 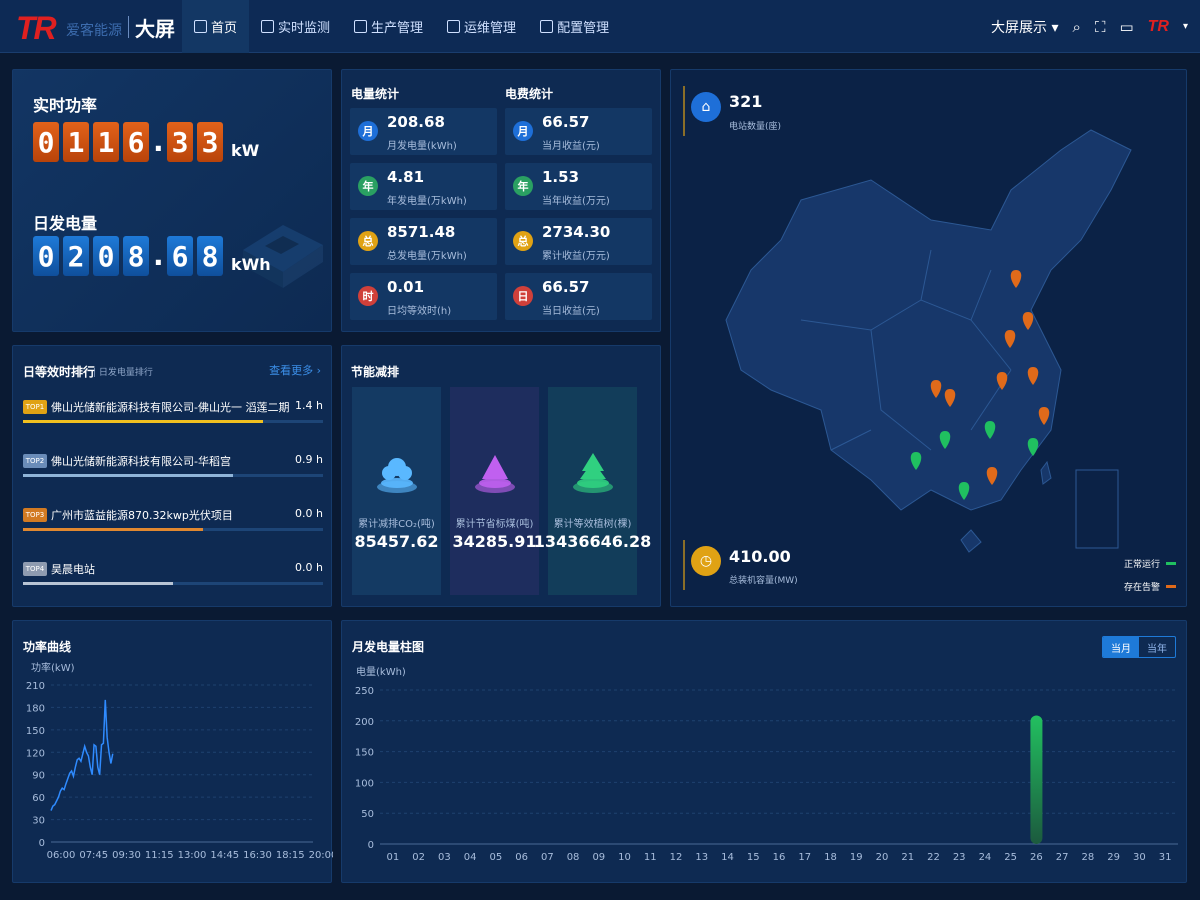 I want to click on clipboard-icon, so click(x=361, y=26).